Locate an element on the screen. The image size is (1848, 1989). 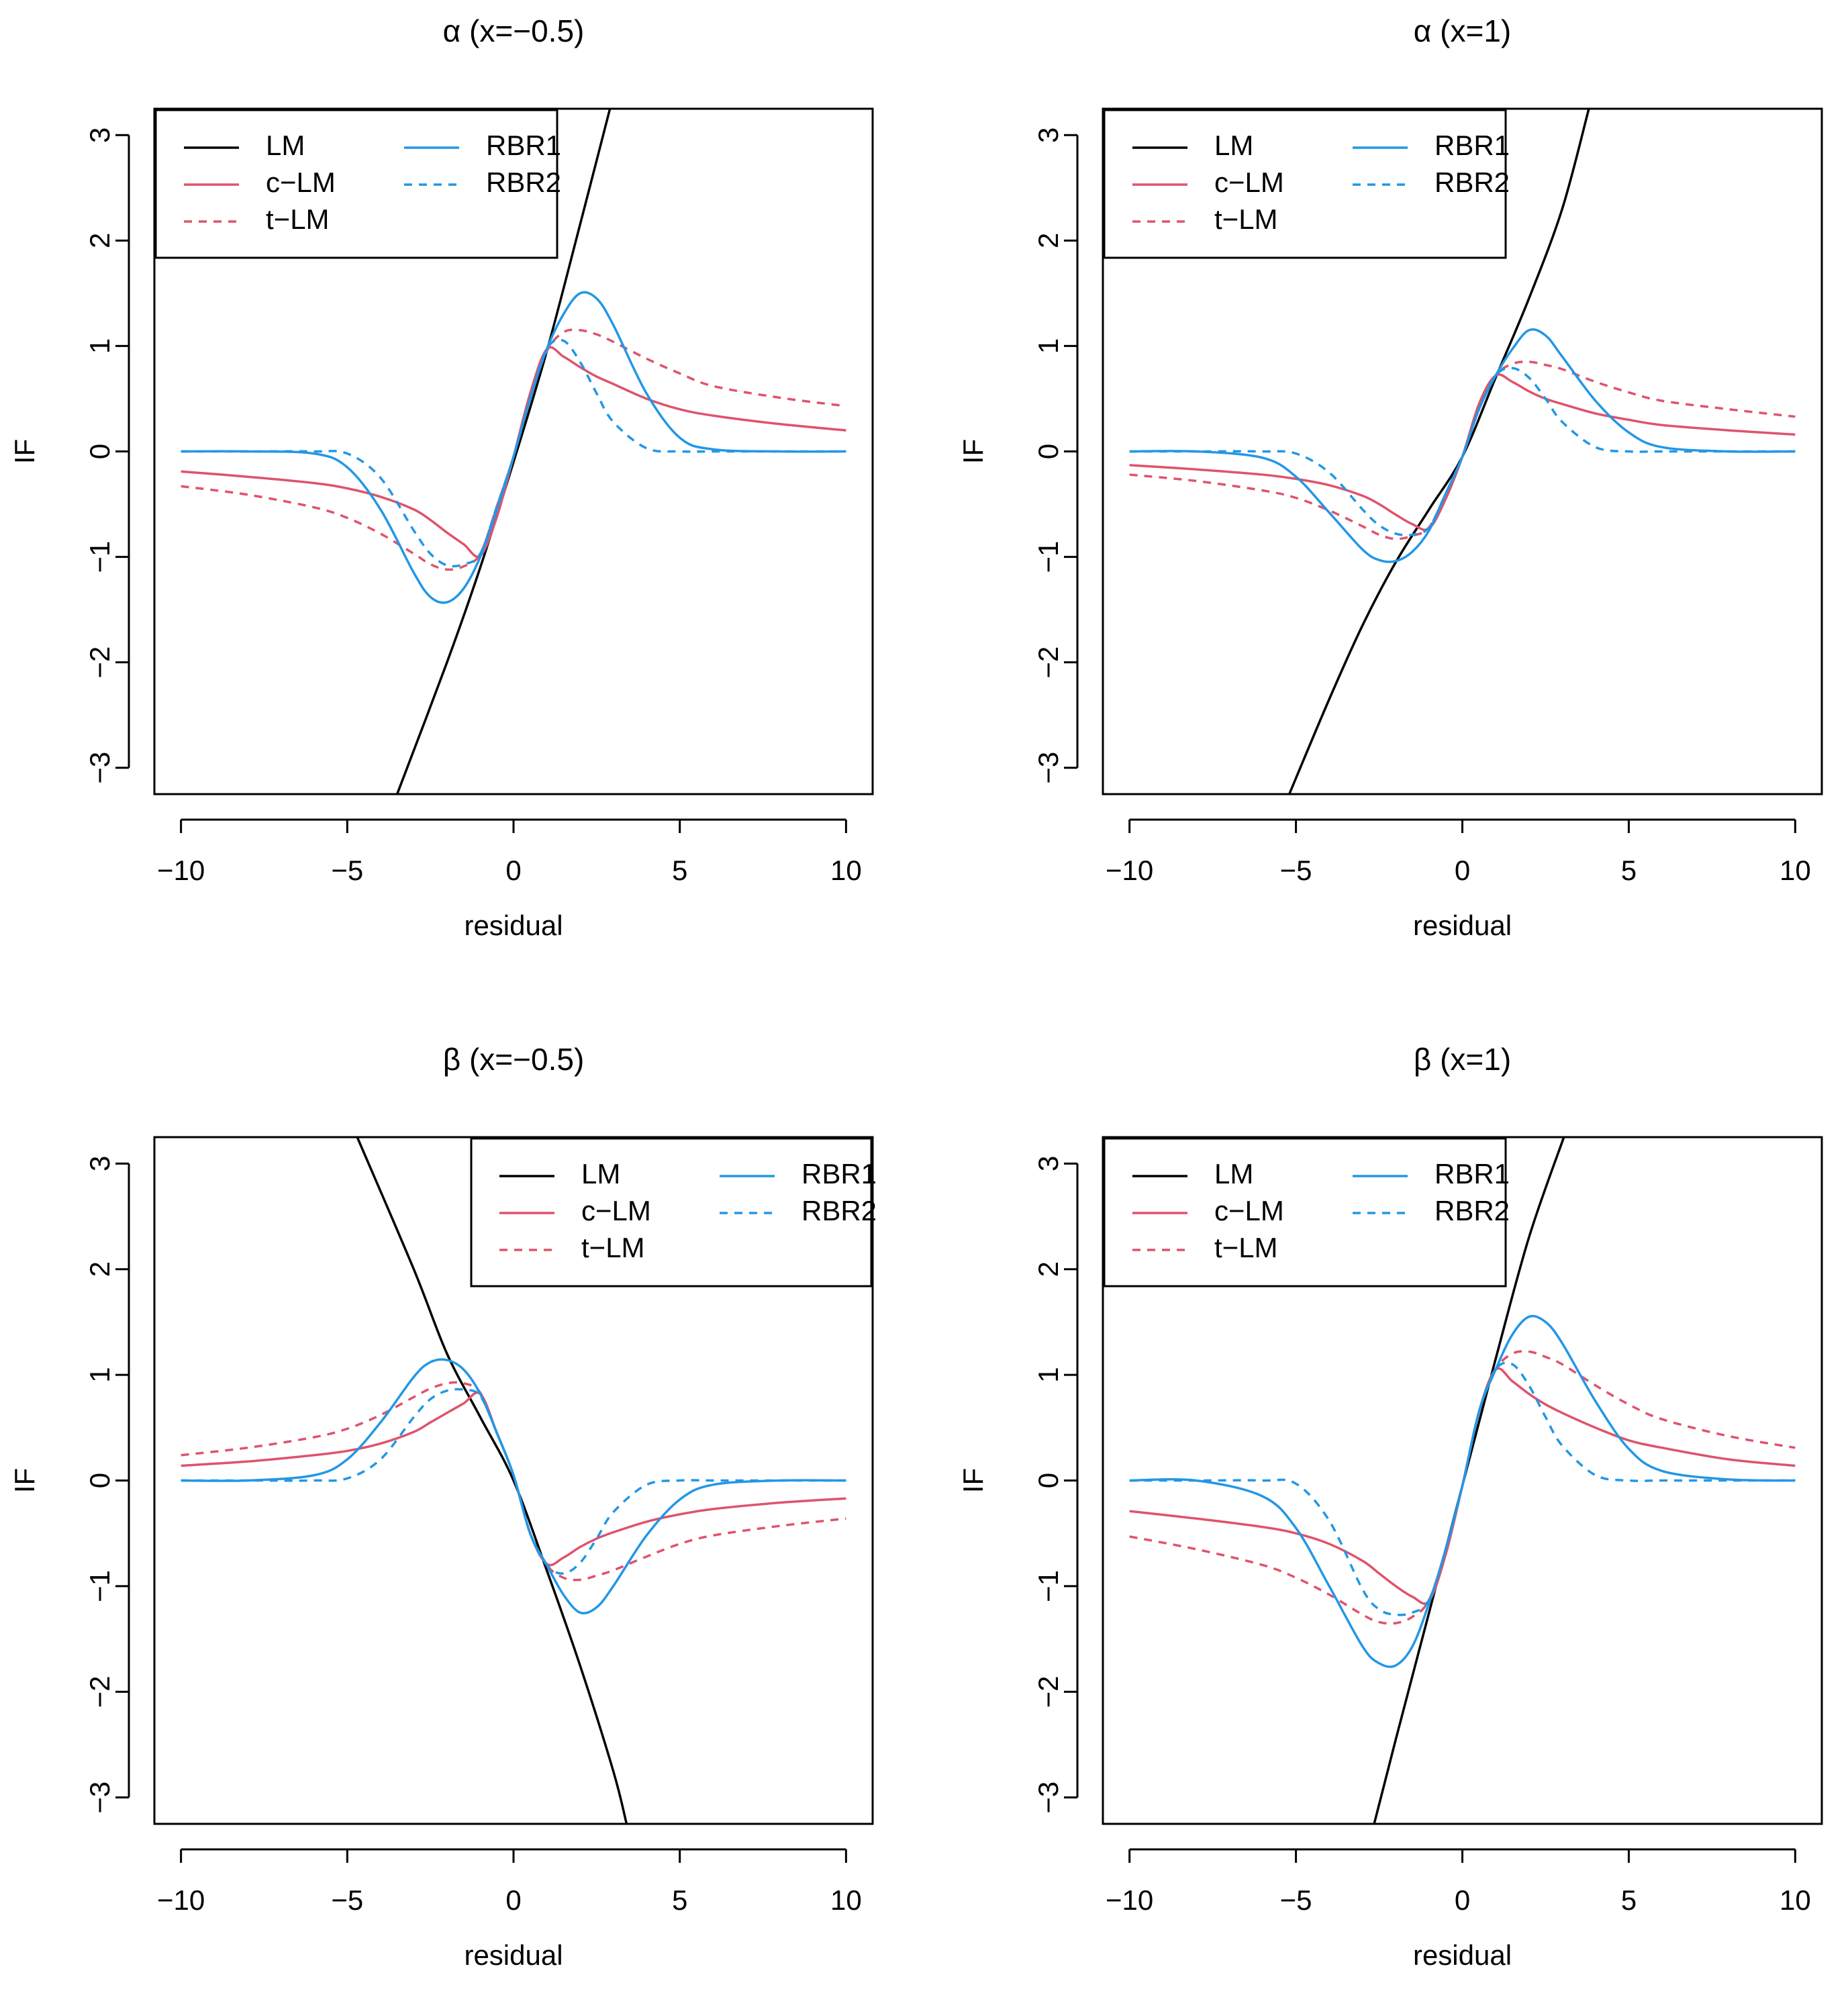
chart-title: β (x=−0.5) is located at coordinates (514, 1060).